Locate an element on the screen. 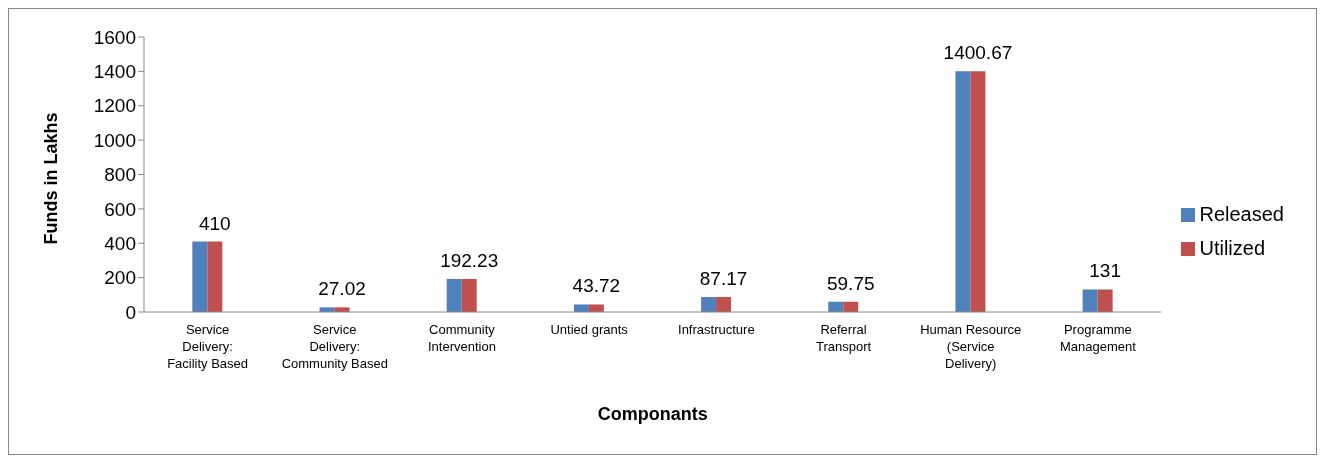  x-tick-label: Service Delivery: Community Based is located at coordinates (334, 346).